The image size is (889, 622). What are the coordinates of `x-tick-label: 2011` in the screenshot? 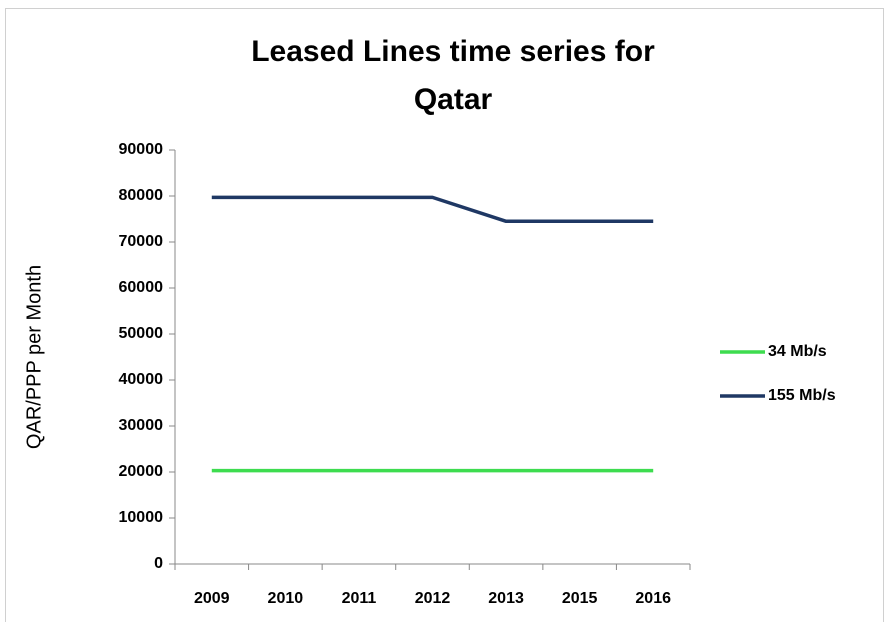 It's located at (359, 598).